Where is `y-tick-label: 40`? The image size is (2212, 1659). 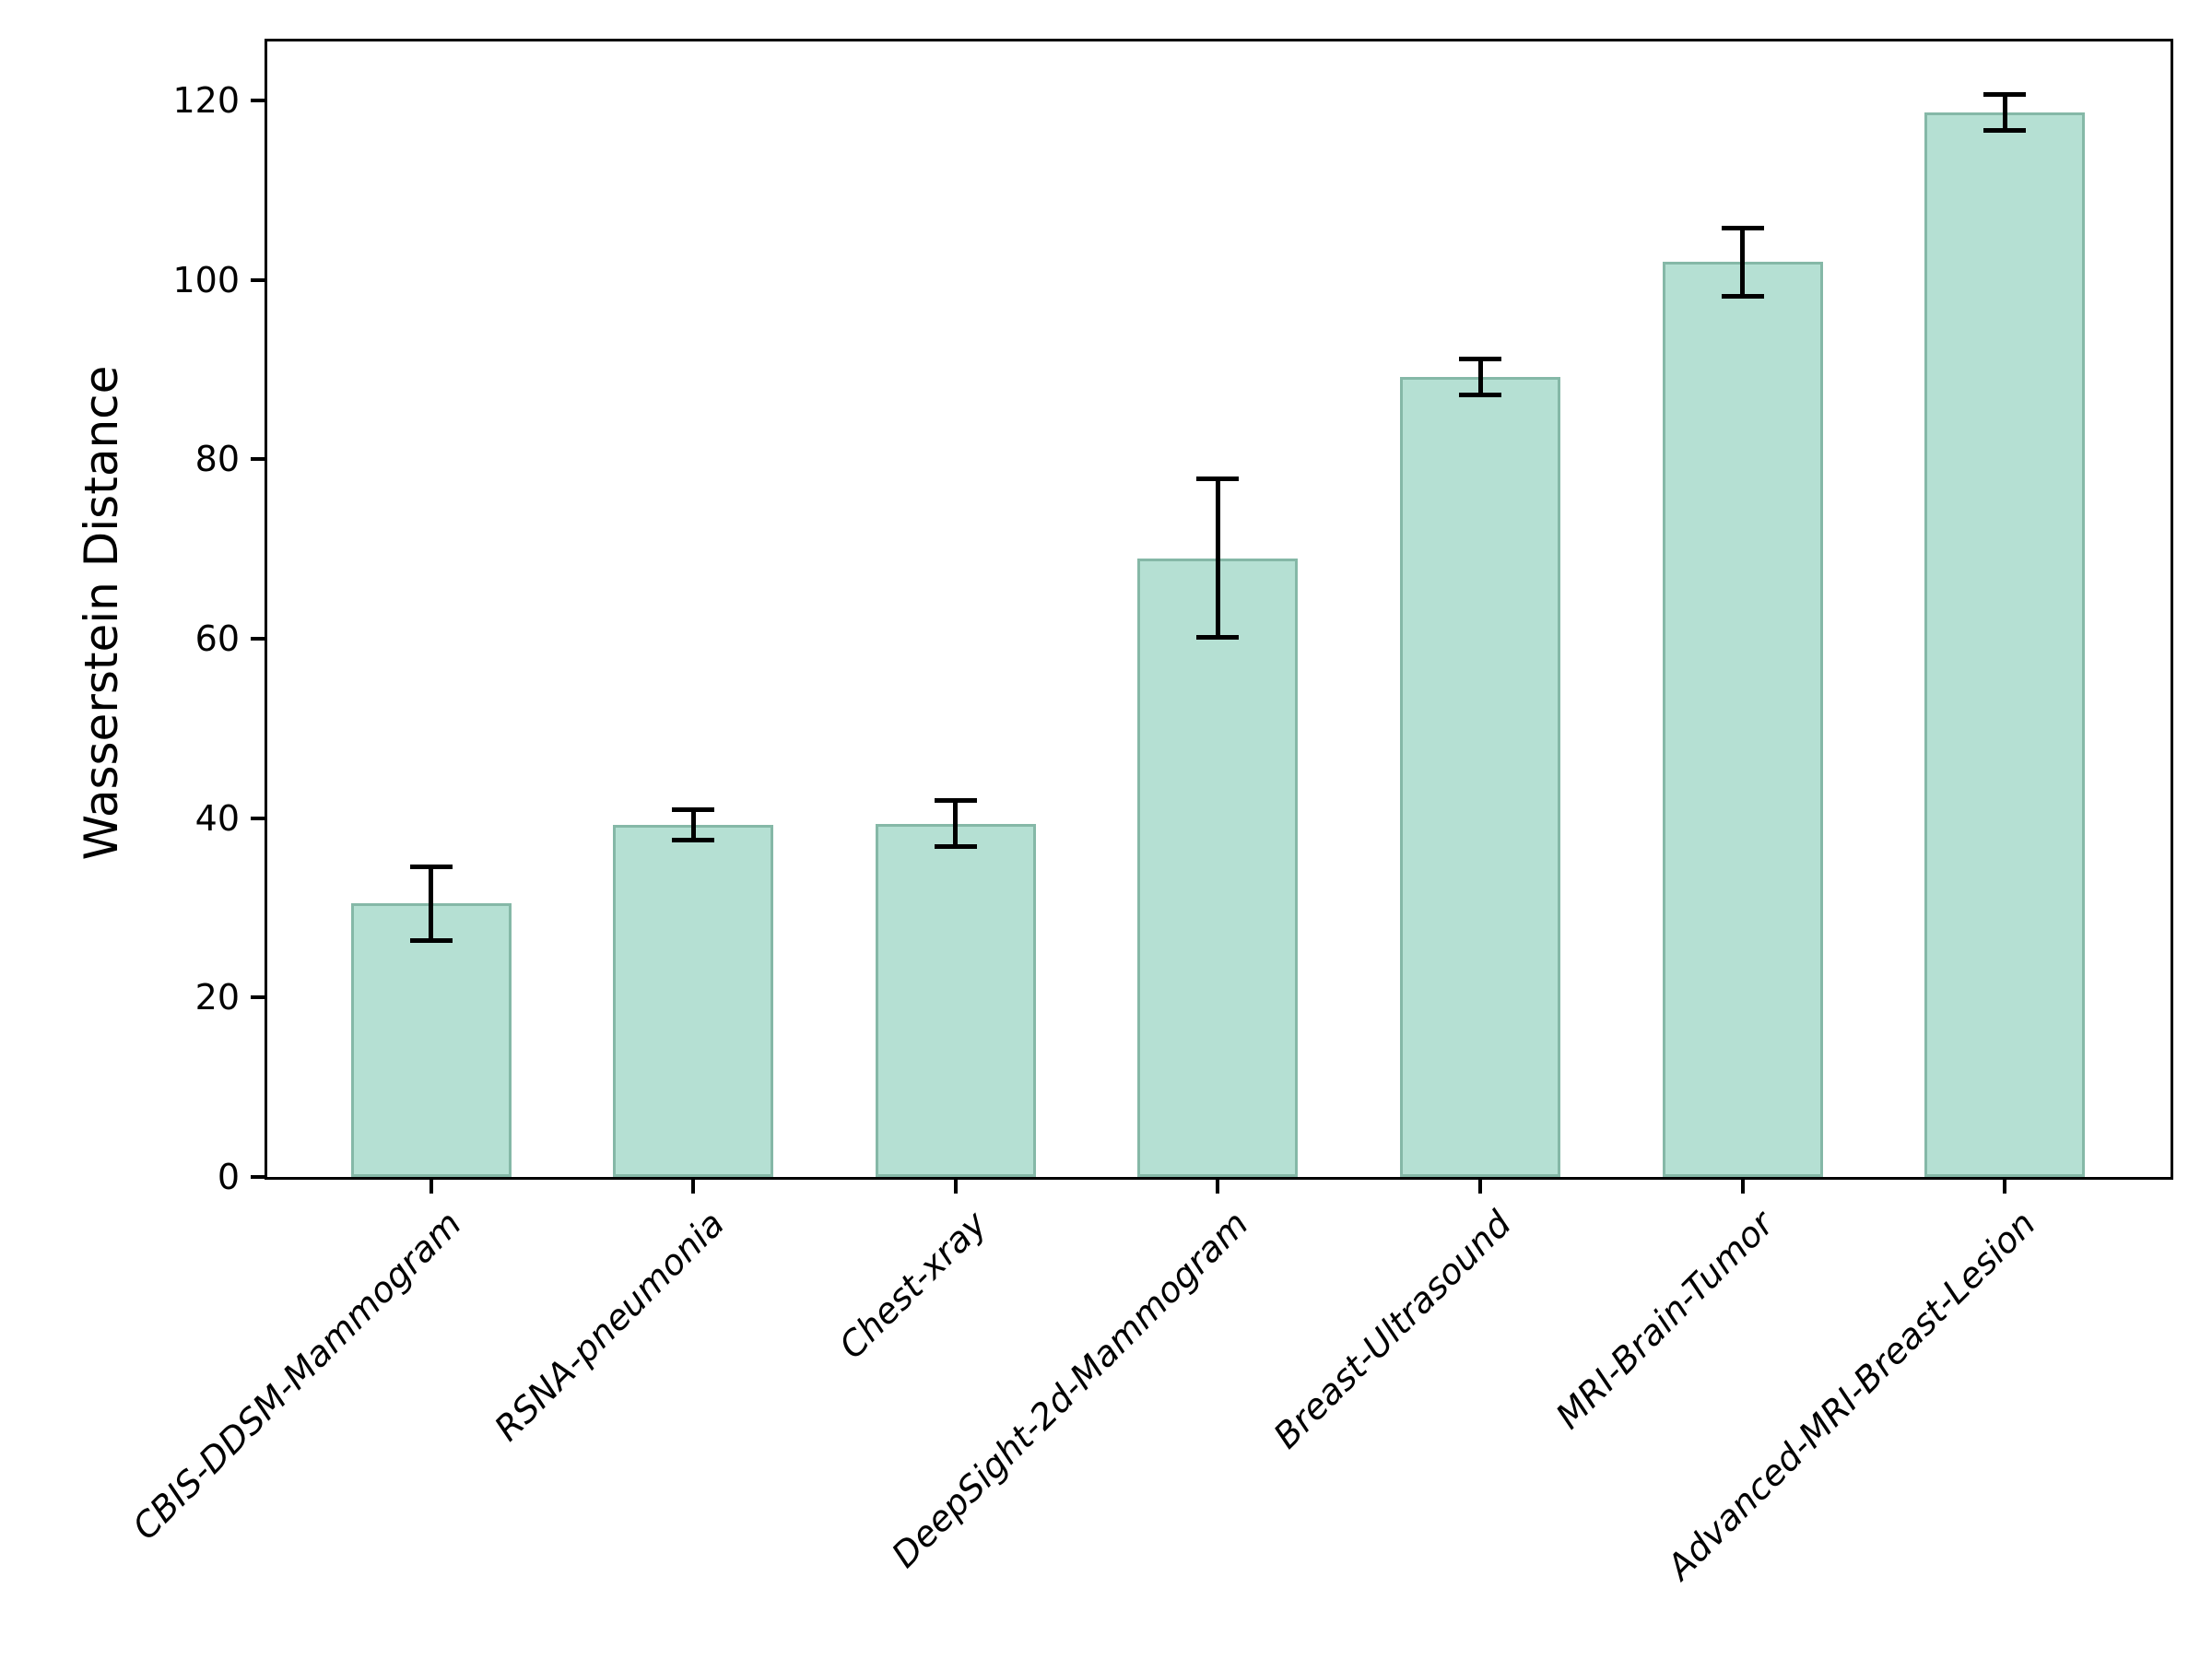 y-tick-label: 40 is located at coordinates (217, 818).